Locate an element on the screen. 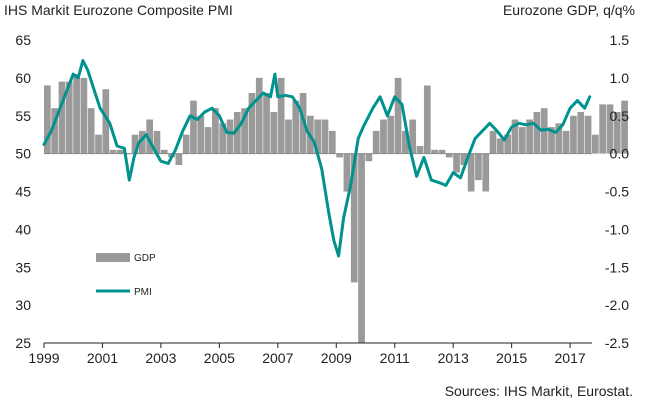  left-y-tick-label: 45 is located at coordinates (23, 192).